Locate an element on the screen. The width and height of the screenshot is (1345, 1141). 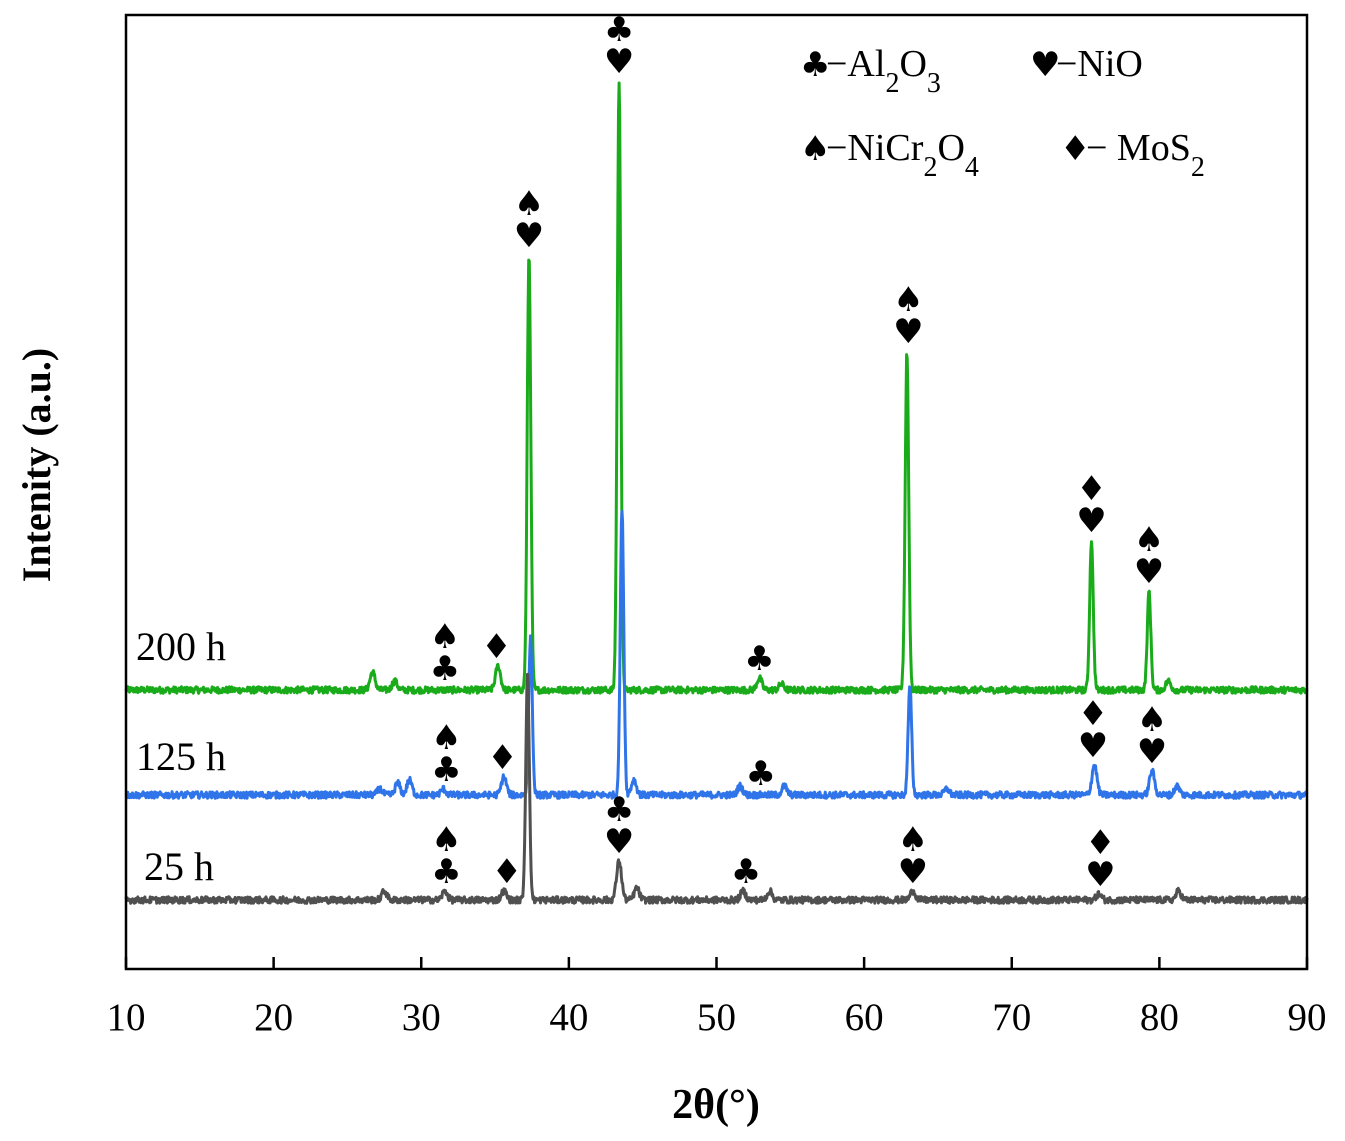
legend-entry-label: −NiO is located at coordinates (1099, 64).